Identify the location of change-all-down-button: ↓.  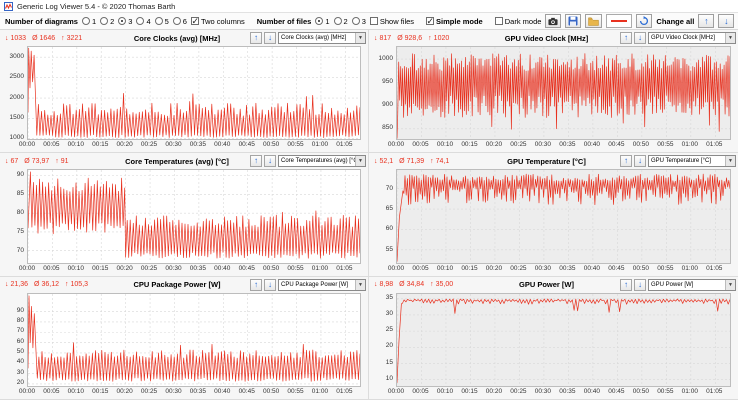
(726, 21).